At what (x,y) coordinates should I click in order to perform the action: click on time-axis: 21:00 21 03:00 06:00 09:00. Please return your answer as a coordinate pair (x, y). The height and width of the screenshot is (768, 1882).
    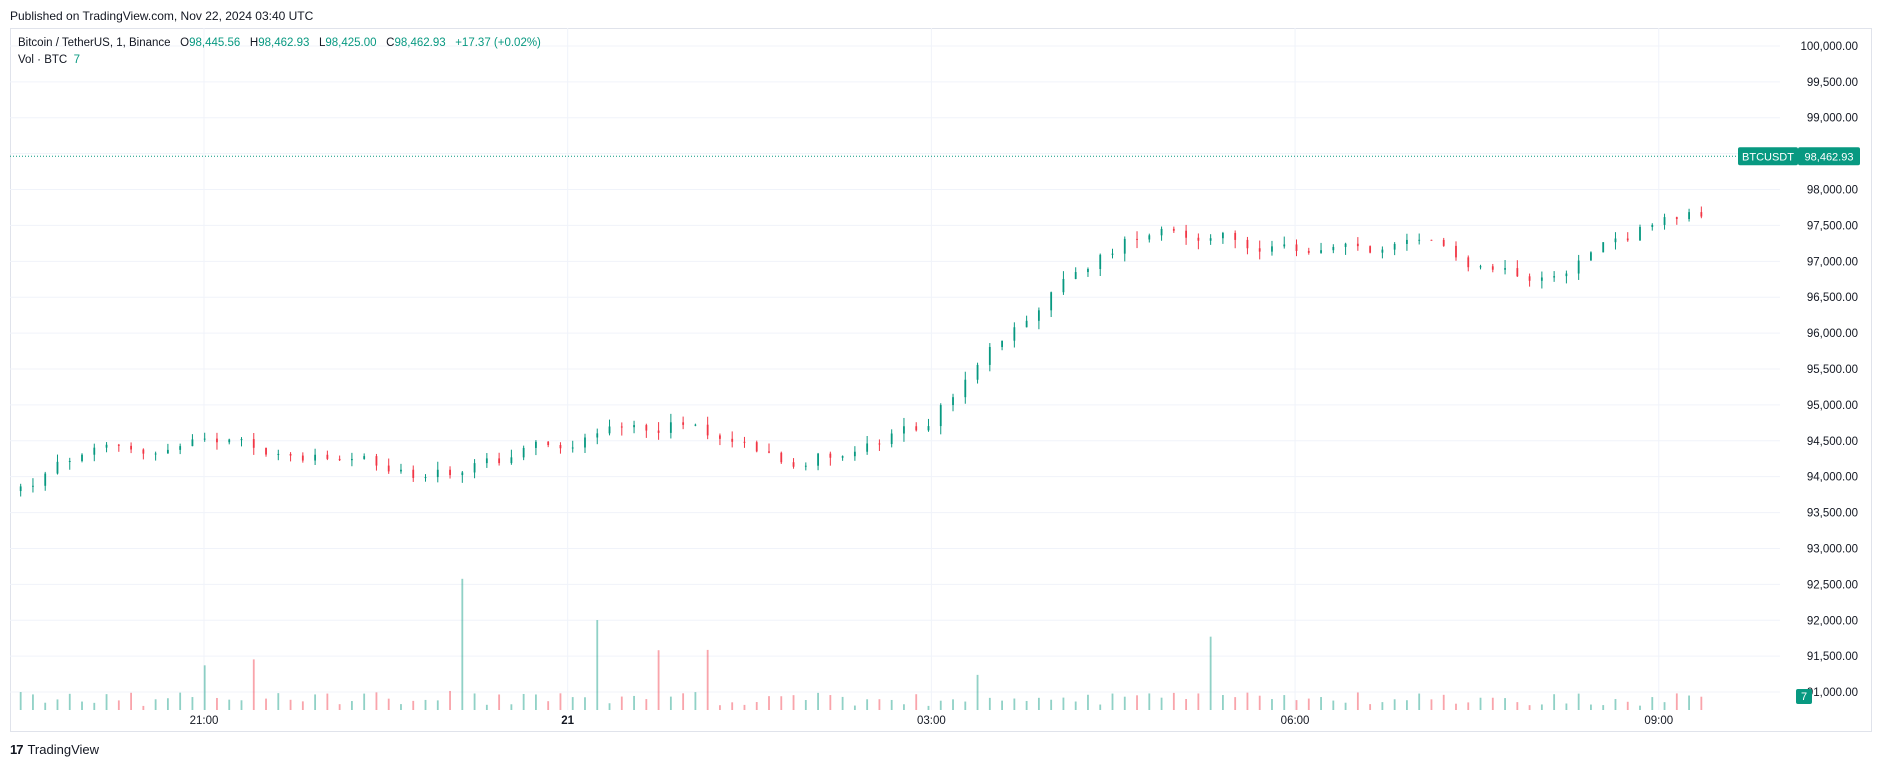
    Looking at the image, I should click on (932, 721).